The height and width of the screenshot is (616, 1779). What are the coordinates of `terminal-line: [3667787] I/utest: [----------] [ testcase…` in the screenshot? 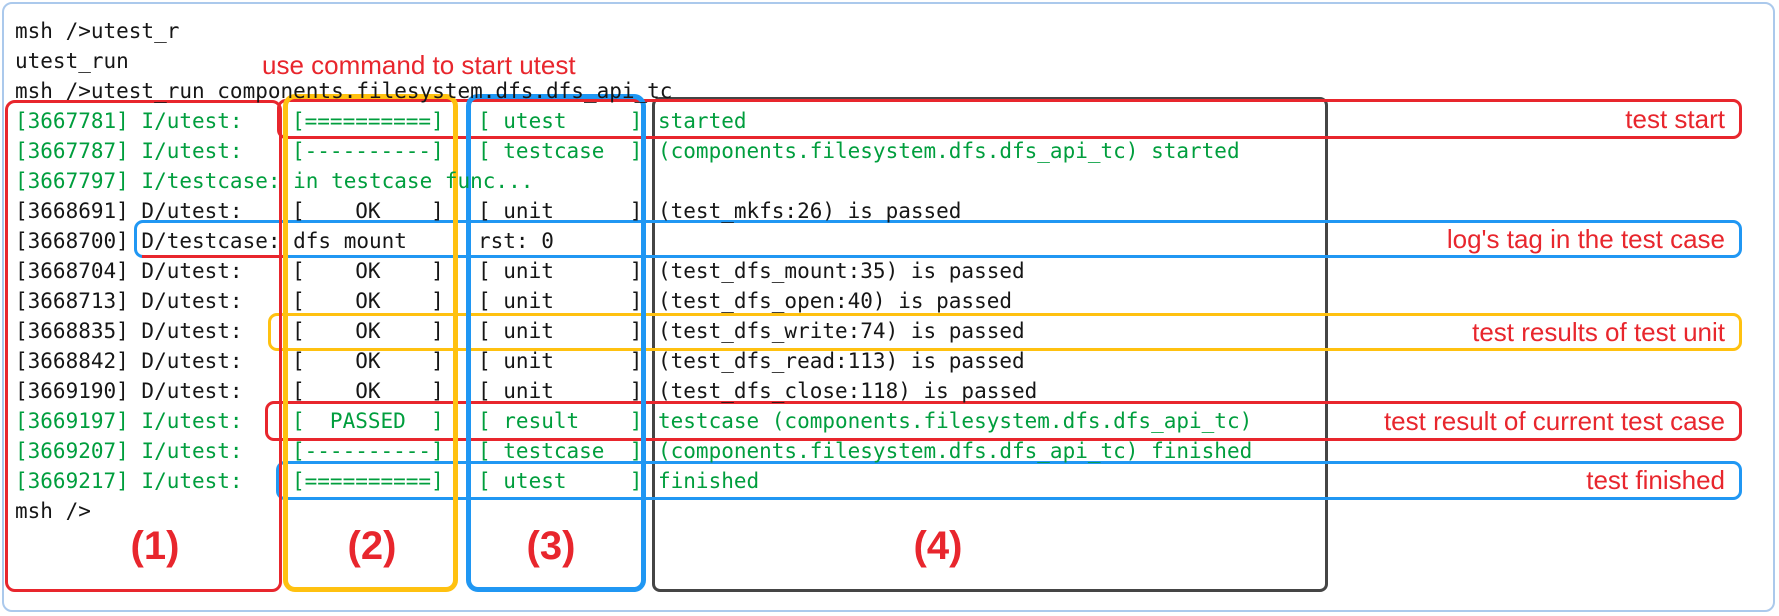 It's located at (889, 151).